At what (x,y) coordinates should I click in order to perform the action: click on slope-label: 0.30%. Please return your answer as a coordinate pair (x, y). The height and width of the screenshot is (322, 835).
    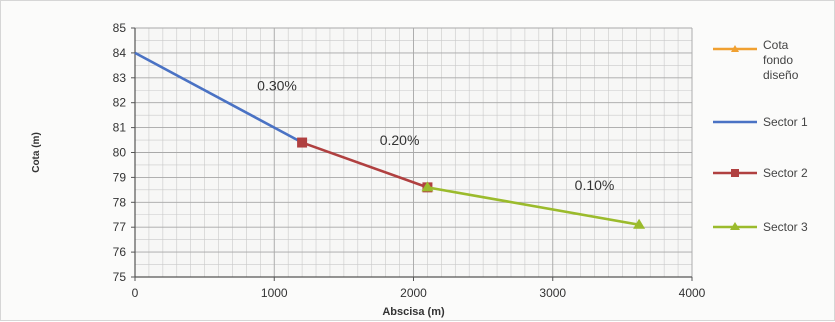
    Looking at the image, I should click on (277, 85).